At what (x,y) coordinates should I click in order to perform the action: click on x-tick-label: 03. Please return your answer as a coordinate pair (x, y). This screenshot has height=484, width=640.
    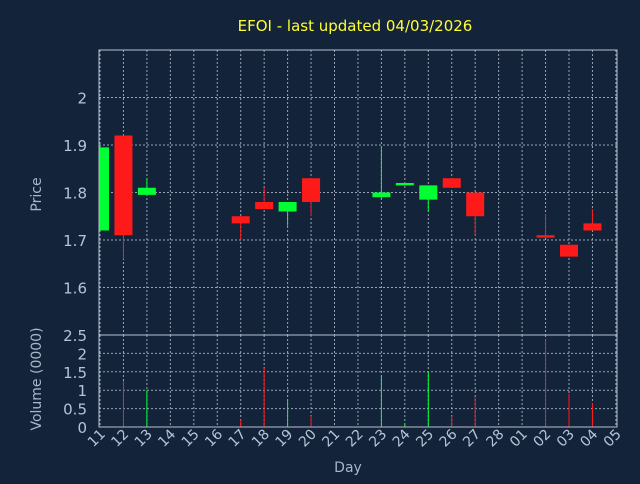
    Looking at the image, I should click on (566, 439).